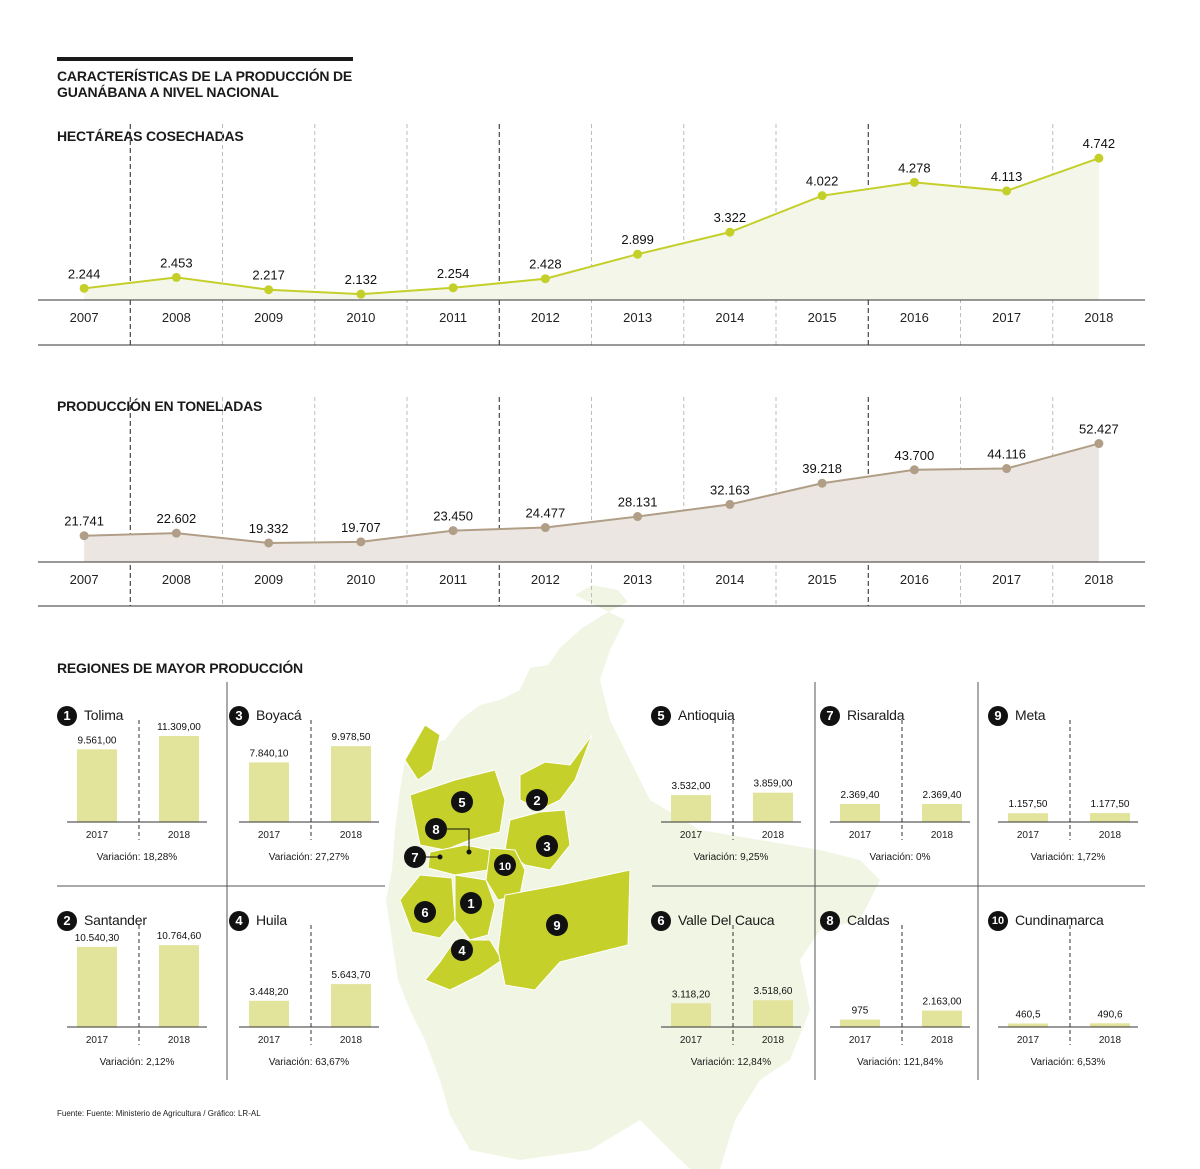 Image resolution: width=1200 pixels, height=1169 pixels. I want to click on hectares-tick-2012: 2012, so click(545, 317).